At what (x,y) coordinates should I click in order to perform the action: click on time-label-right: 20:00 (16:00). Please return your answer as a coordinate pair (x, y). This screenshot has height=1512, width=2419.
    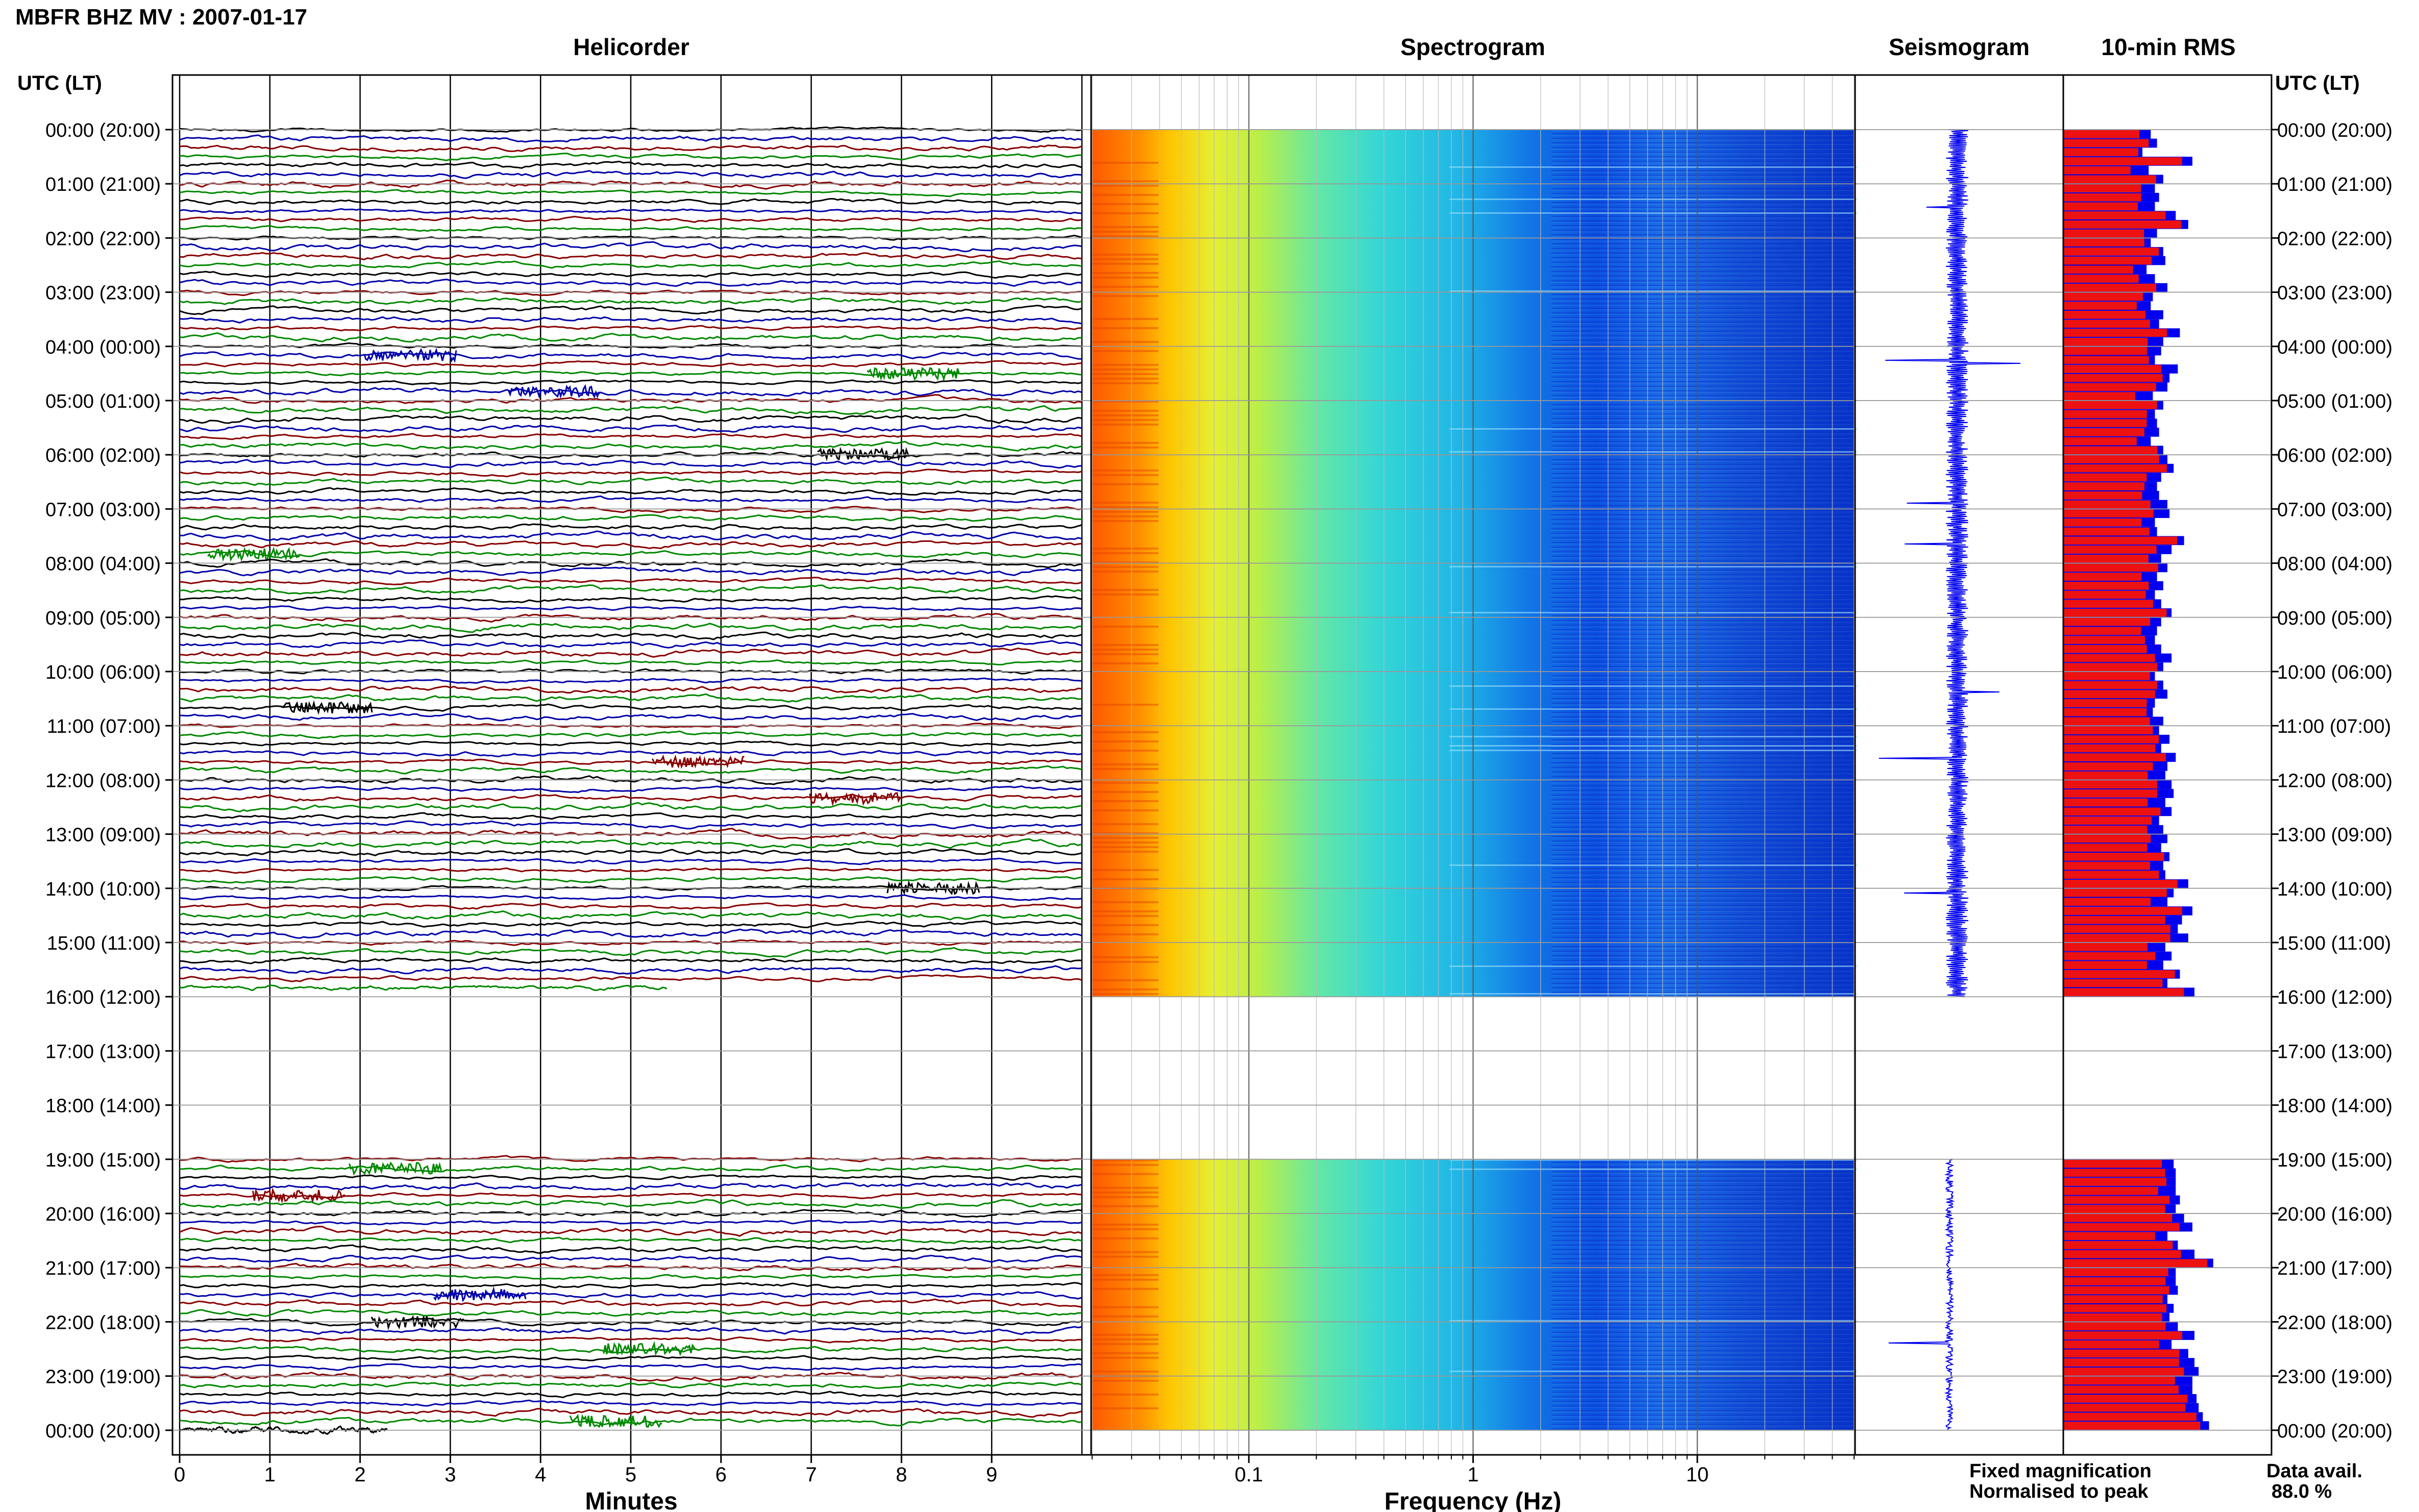
    Looking at the image, I should click on (2334, 1214).